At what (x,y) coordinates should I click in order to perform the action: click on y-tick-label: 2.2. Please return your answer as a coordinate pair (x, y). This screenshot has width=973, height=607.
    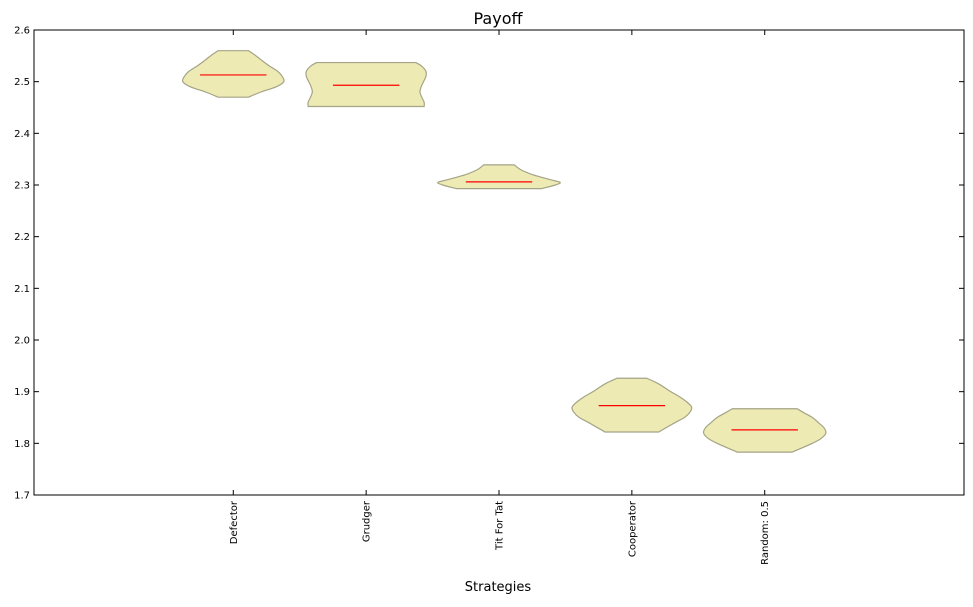
    Looking at the image, I should click on (22, 237).